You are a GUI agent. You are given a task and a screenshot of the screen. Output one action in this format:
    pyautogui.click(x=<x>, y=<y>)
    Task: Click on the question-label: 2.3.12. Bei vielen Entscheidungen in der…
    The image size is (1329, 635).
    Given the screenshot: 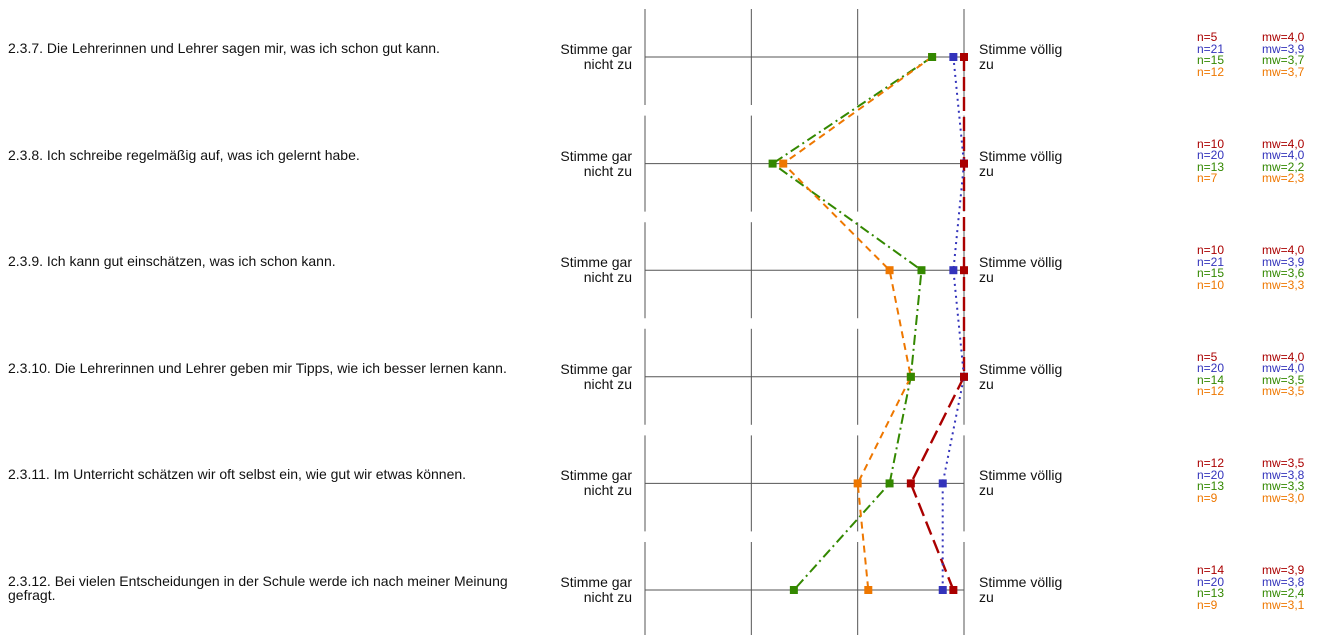 What is the action you would take?
    pyautogui.click(x=258, y=588)
    